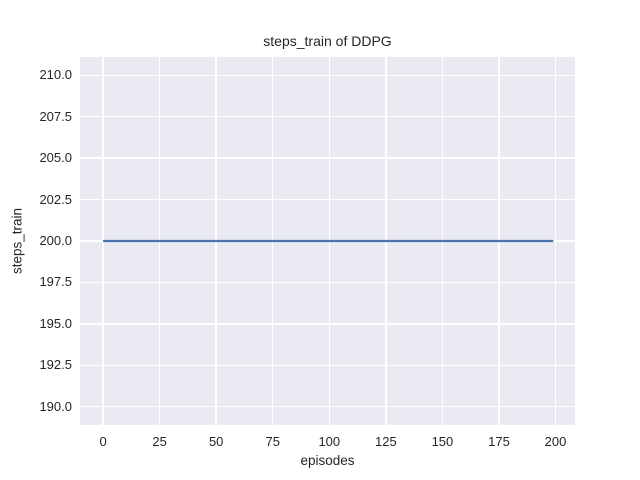 The height and width of the screenshot is (480, 640). Describe the element at coordinates (55, 116) in the screenshot. I see `y-tick-label: 207.5` at that location.